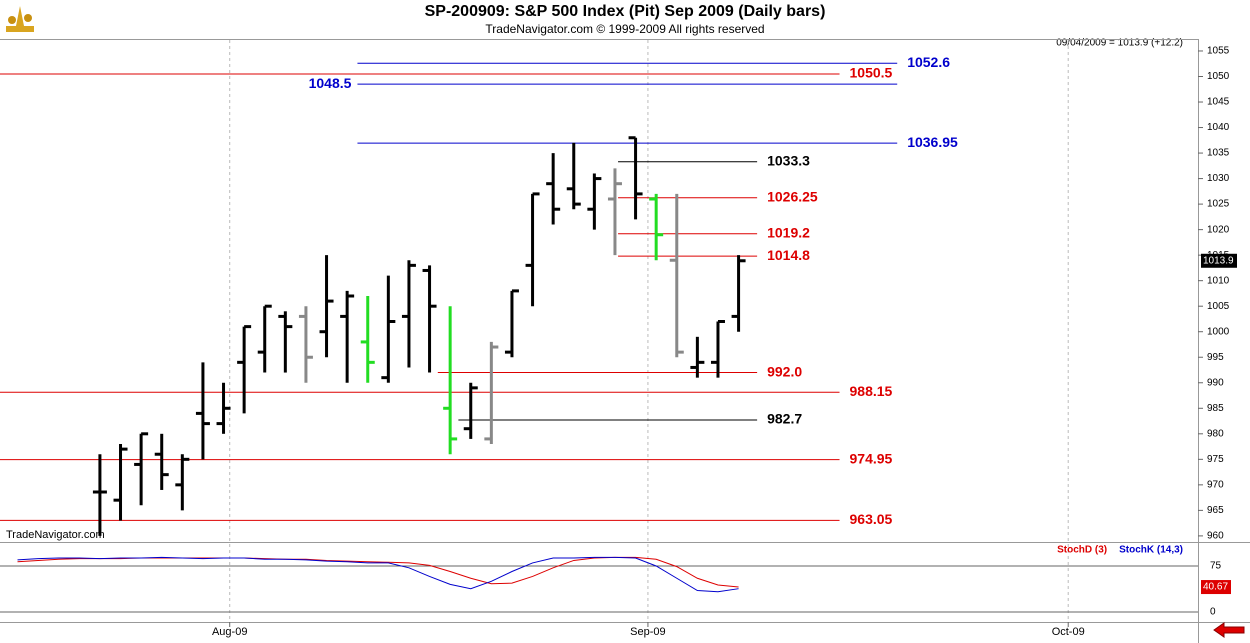  What do you see at coordinates (1213, 612) in the screenshot?
I see `y-tick-label: 0` at bounding box center [1213, 612].